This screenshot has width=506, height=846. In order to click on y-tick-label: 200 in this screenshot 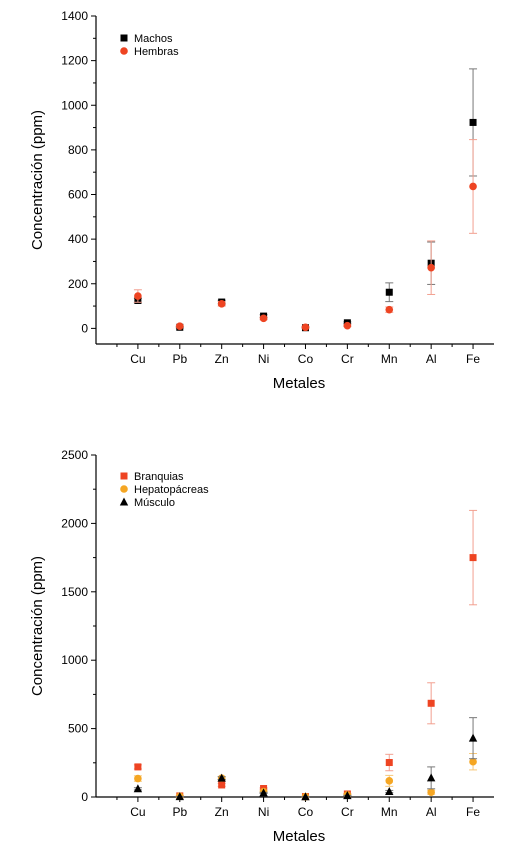, I will do `click(78, 284)`.